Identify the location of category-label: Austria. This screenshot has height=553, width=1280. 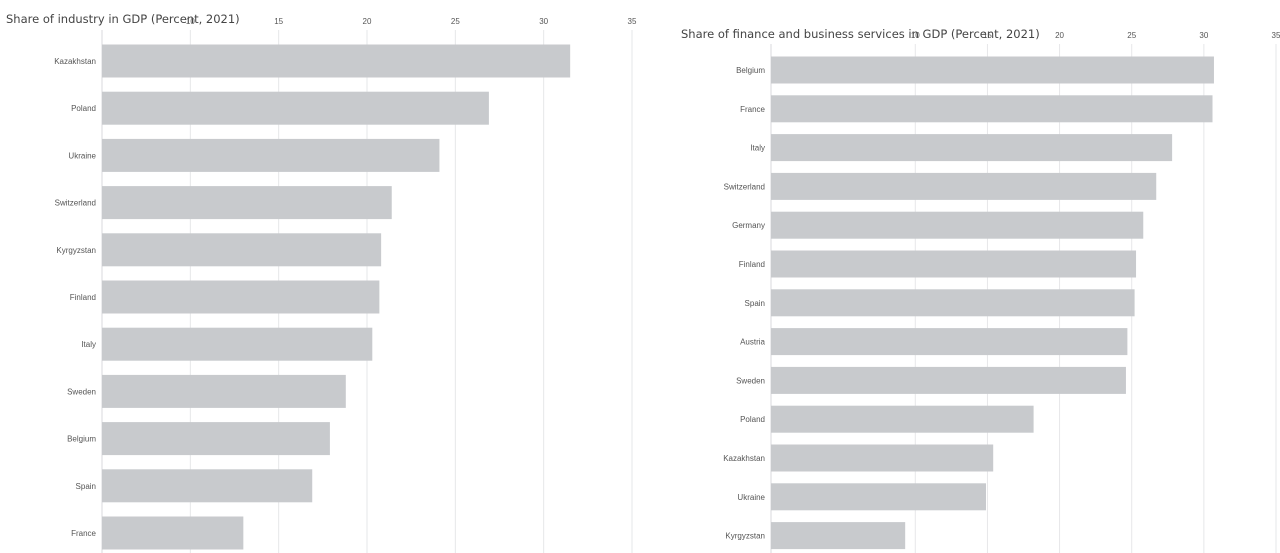
(752, 342).